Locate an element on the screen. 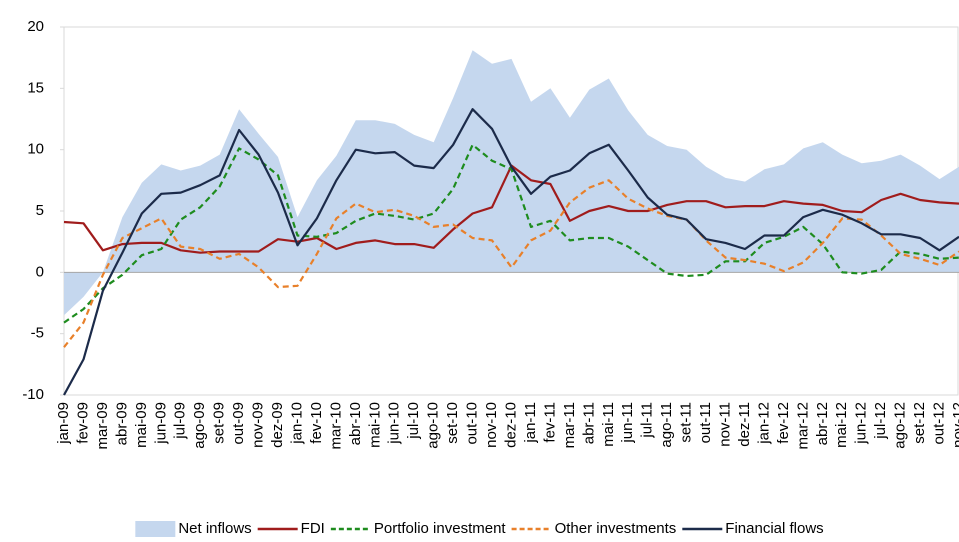 The width and height of the screenshot is (959, 542). x-tick-label: nov-09 is located at coordinates (258, 425).